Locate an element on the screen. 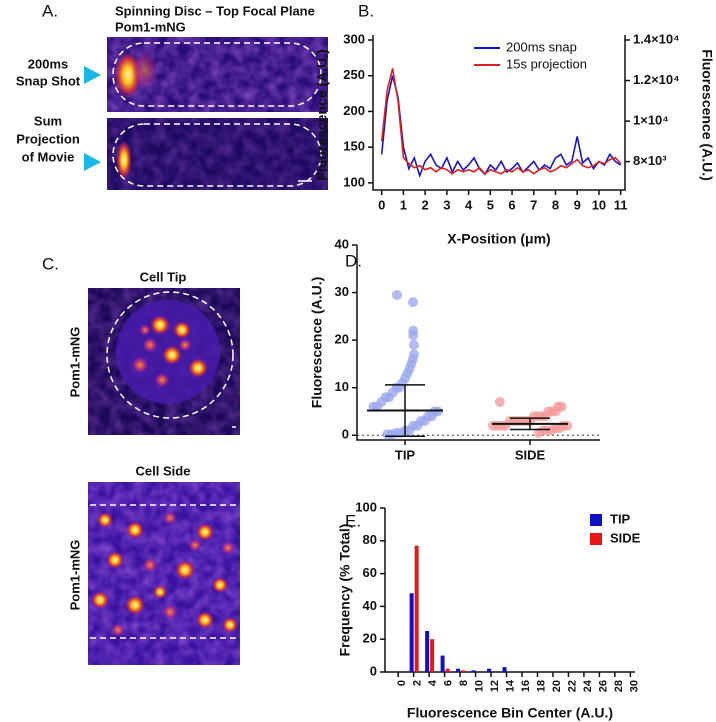 This screenshot has height=722, width=716. legend-label: 15s projection is located at coordinates (546, 63).